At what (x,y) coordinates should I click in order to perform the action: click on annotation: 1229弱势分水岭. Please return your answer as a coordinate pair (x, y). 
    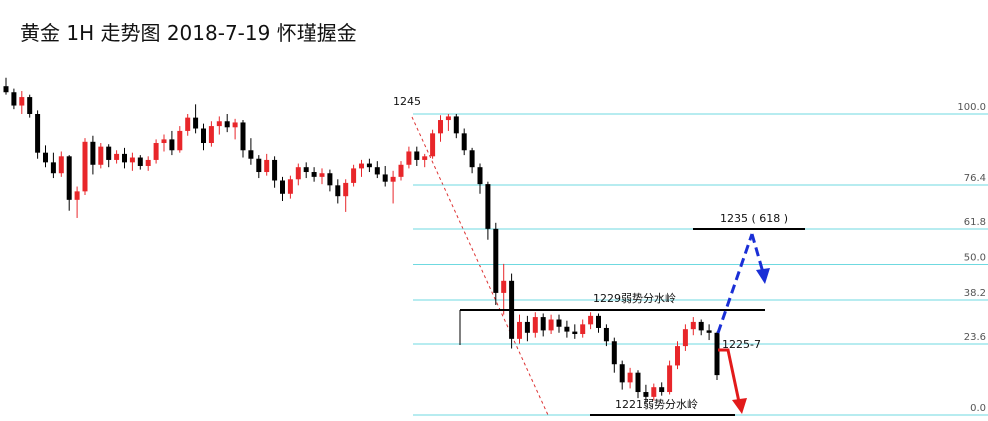
    Looking at the image, I should click on (634, 298).